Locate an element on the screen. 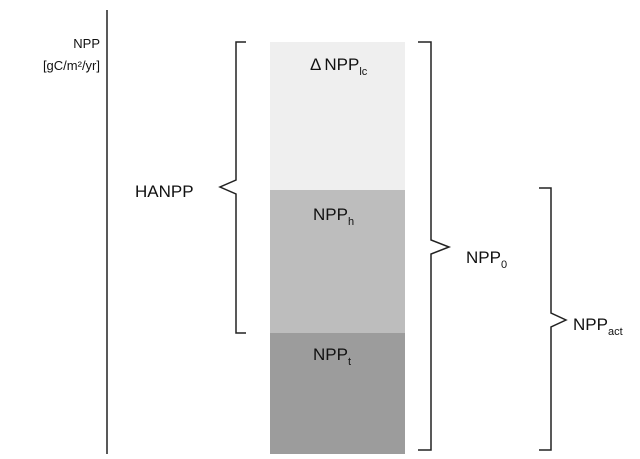 This screenshot has height=459, width=640. brace-label: HANPP is located at coordinates (164, 191).